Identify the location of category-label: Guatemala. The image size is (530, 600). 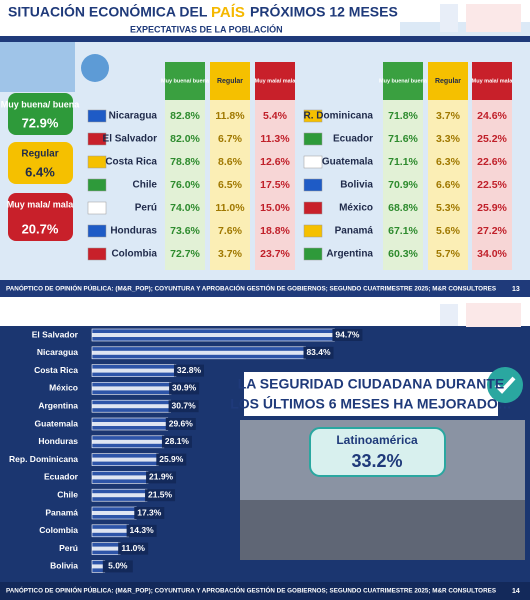
(57, 423).